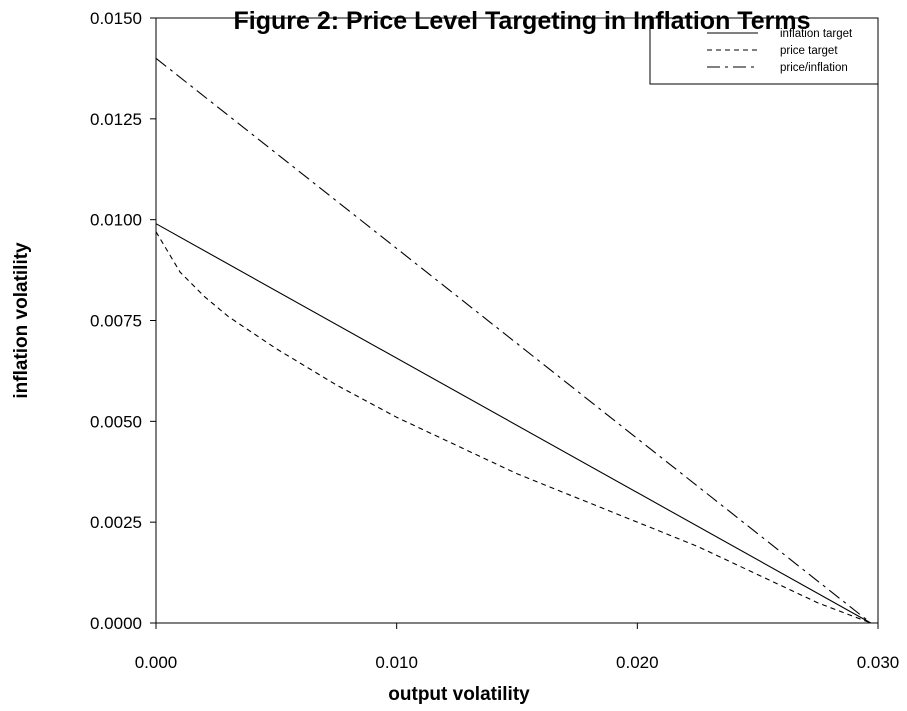  Describe the element at coordinates (116, 623) in the screenshot. I see `y-tick-label: 0.0000` at that location.